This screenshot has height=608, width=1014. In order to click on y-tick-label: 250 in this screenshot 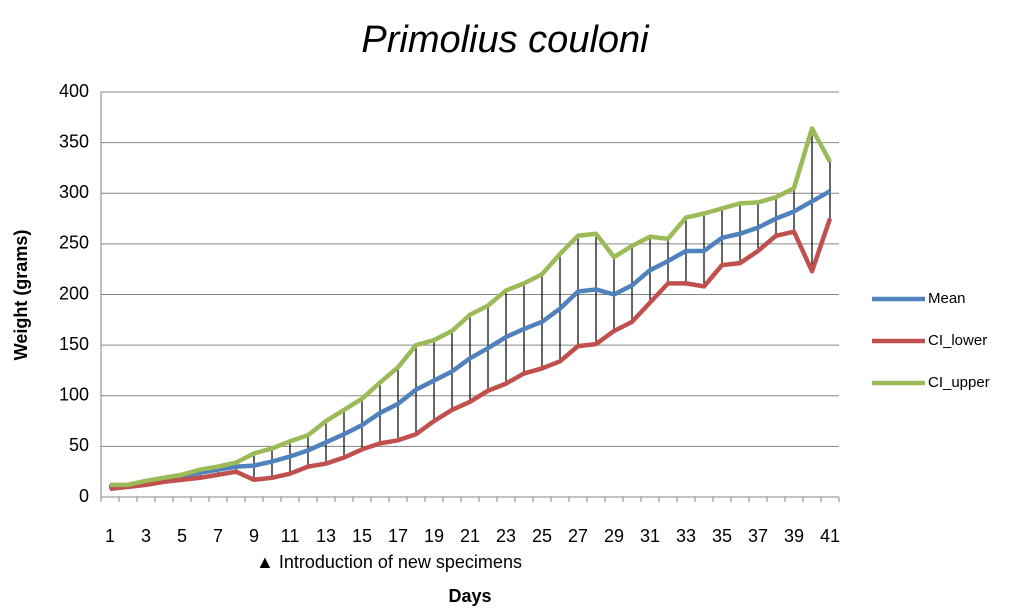, I will do `click(74, 243)`.